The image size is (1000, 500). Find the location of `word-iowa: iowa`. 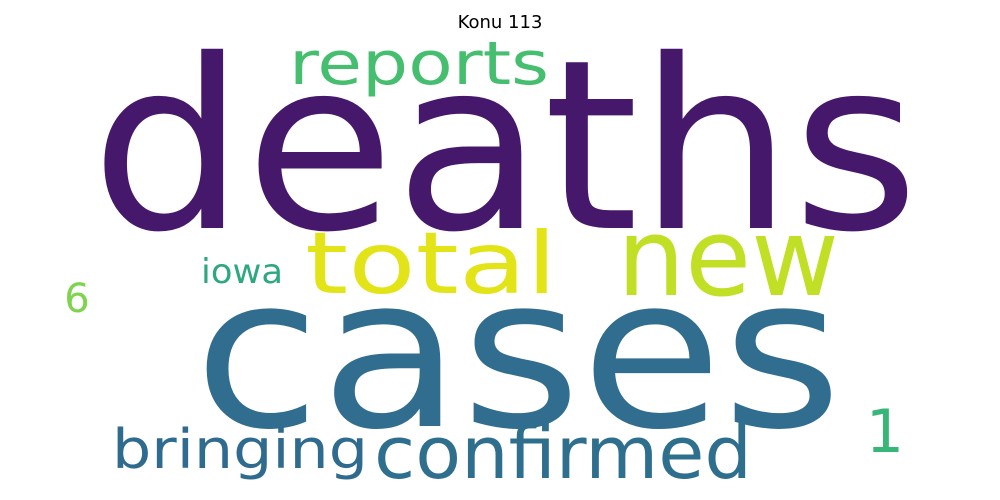

word-iowa: iowa is located at coordinates (242, 272).